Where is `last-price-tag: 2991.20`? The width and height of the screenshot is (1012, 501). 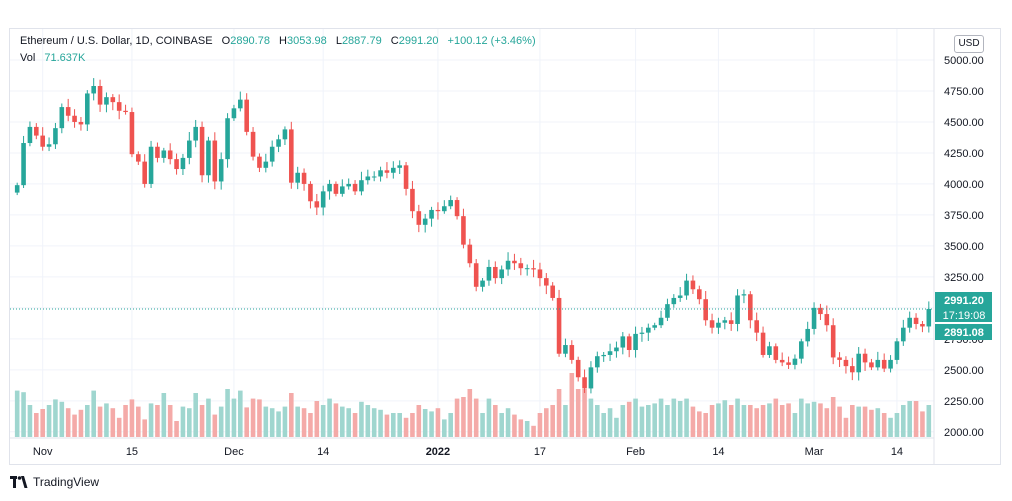 last-price-tag: 2991.20 is located at coordinates (964, 301).